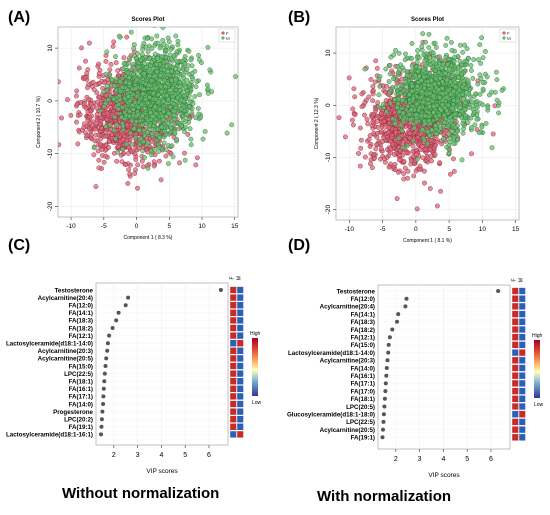 The image size is (550, 515). What do you see at coordinates (356, 291) in the screenshot?
I see `feature-label: Testosterone` at bounding box center [356, 291].